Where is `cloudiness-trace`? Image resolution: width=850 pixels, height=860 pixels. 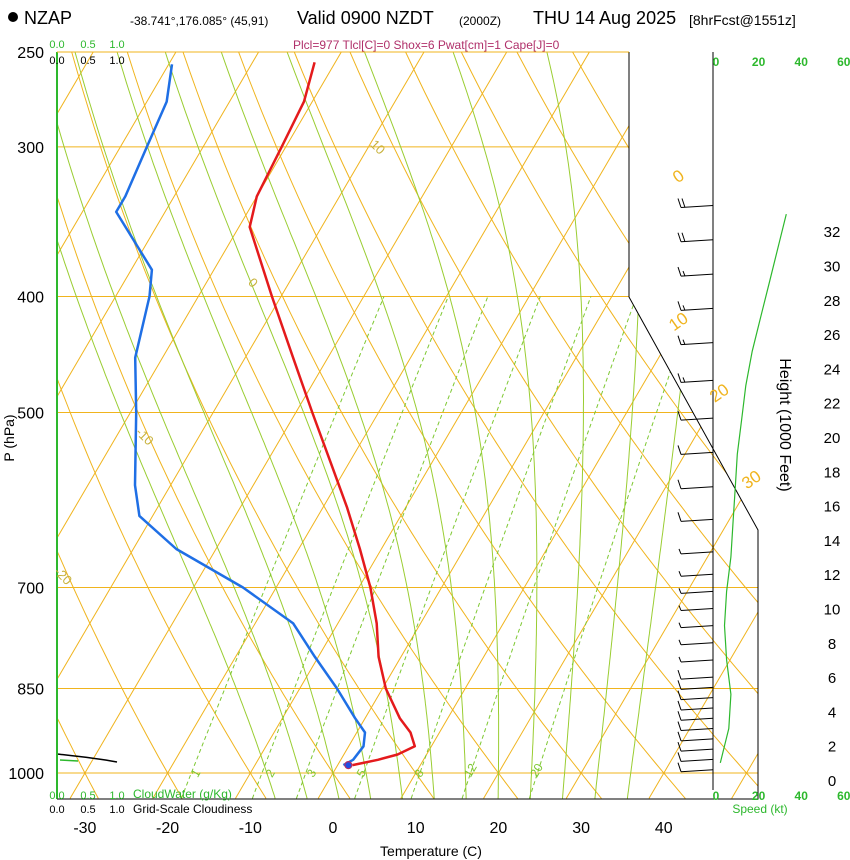
cloudiness-trace is located at coordinates (69, 760).